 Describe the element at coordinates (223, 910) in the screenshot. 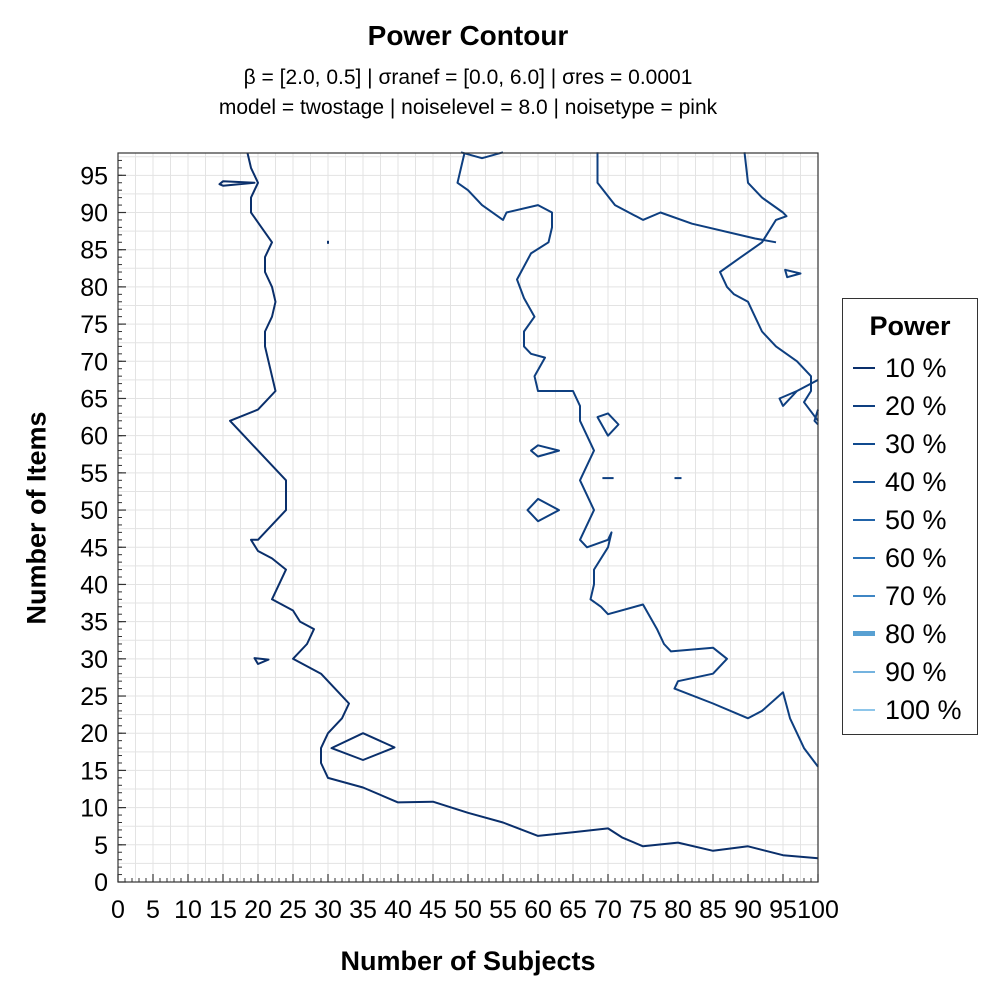

I see `x-tick-label: 15` at that location.